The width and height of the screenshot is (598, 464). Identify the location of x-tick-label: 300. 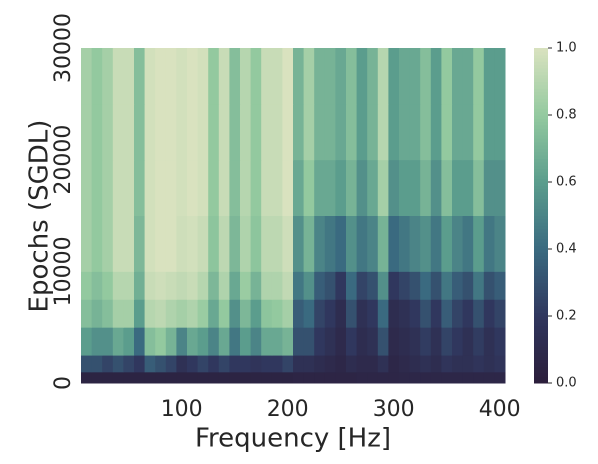
(394, 409).